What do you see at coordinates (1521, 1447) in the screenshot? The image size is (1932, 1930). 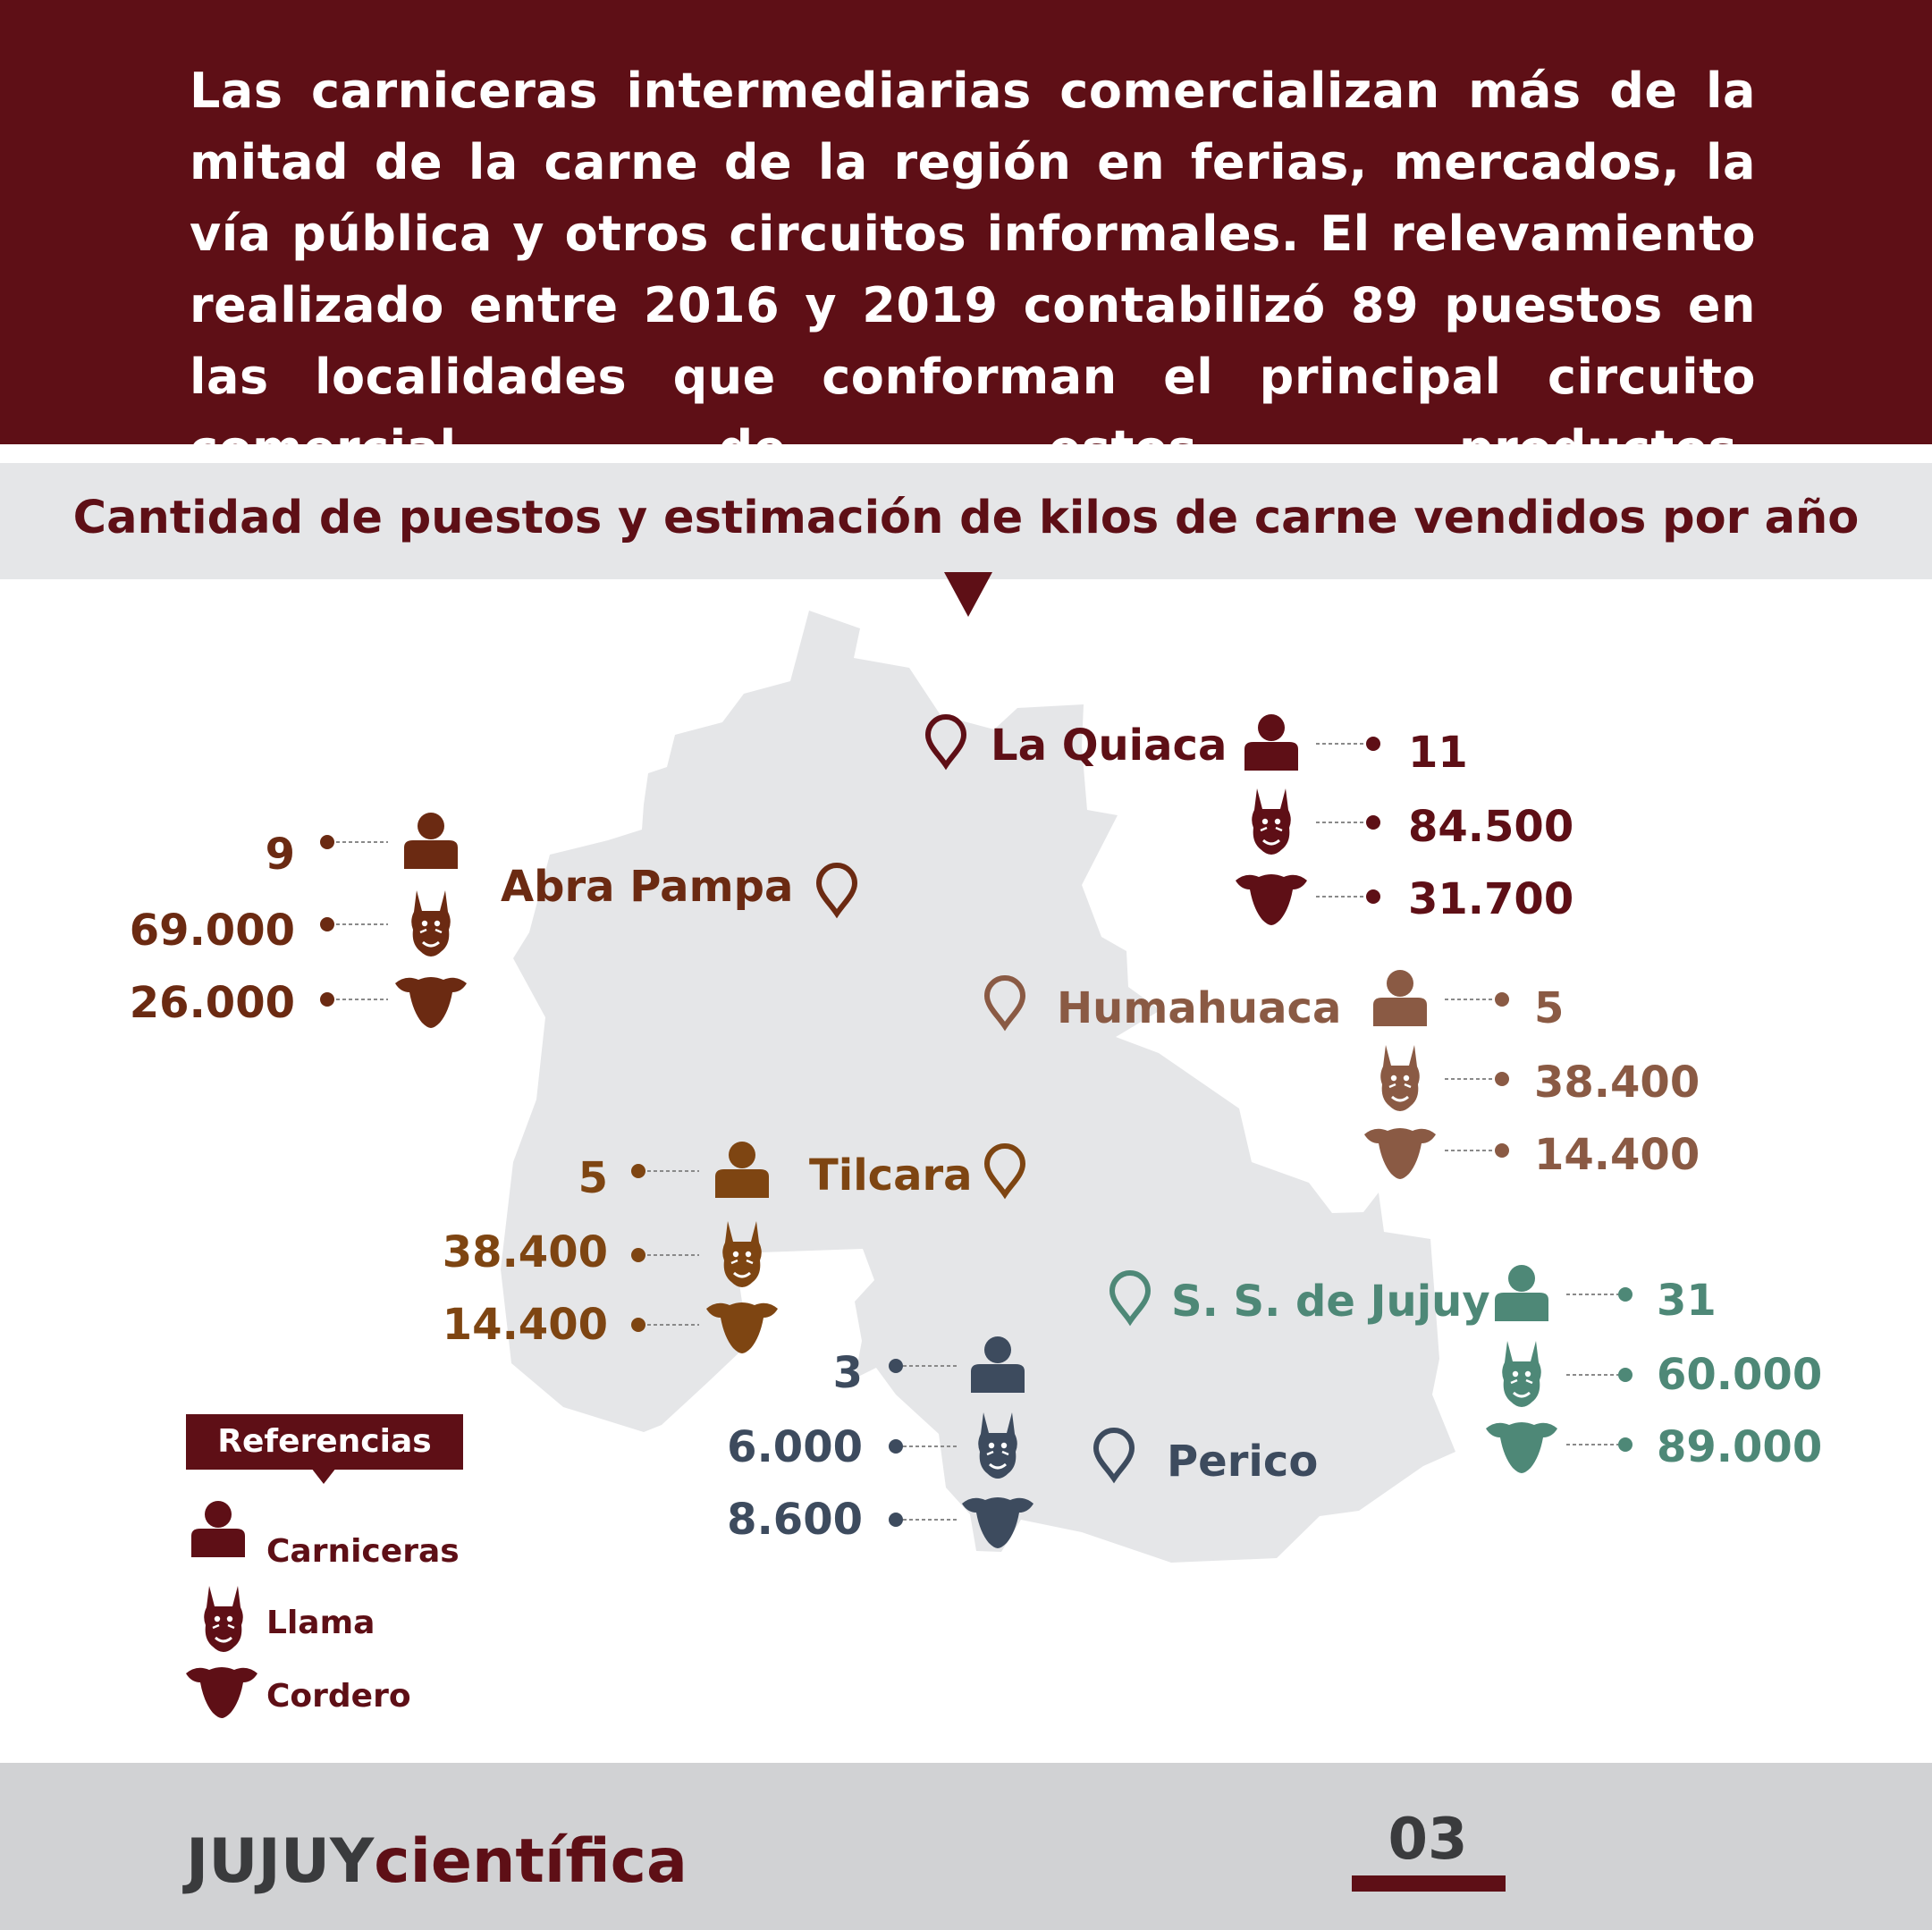 I see `jujuy-sheep-icon` at bounding box center [1521, 1447].